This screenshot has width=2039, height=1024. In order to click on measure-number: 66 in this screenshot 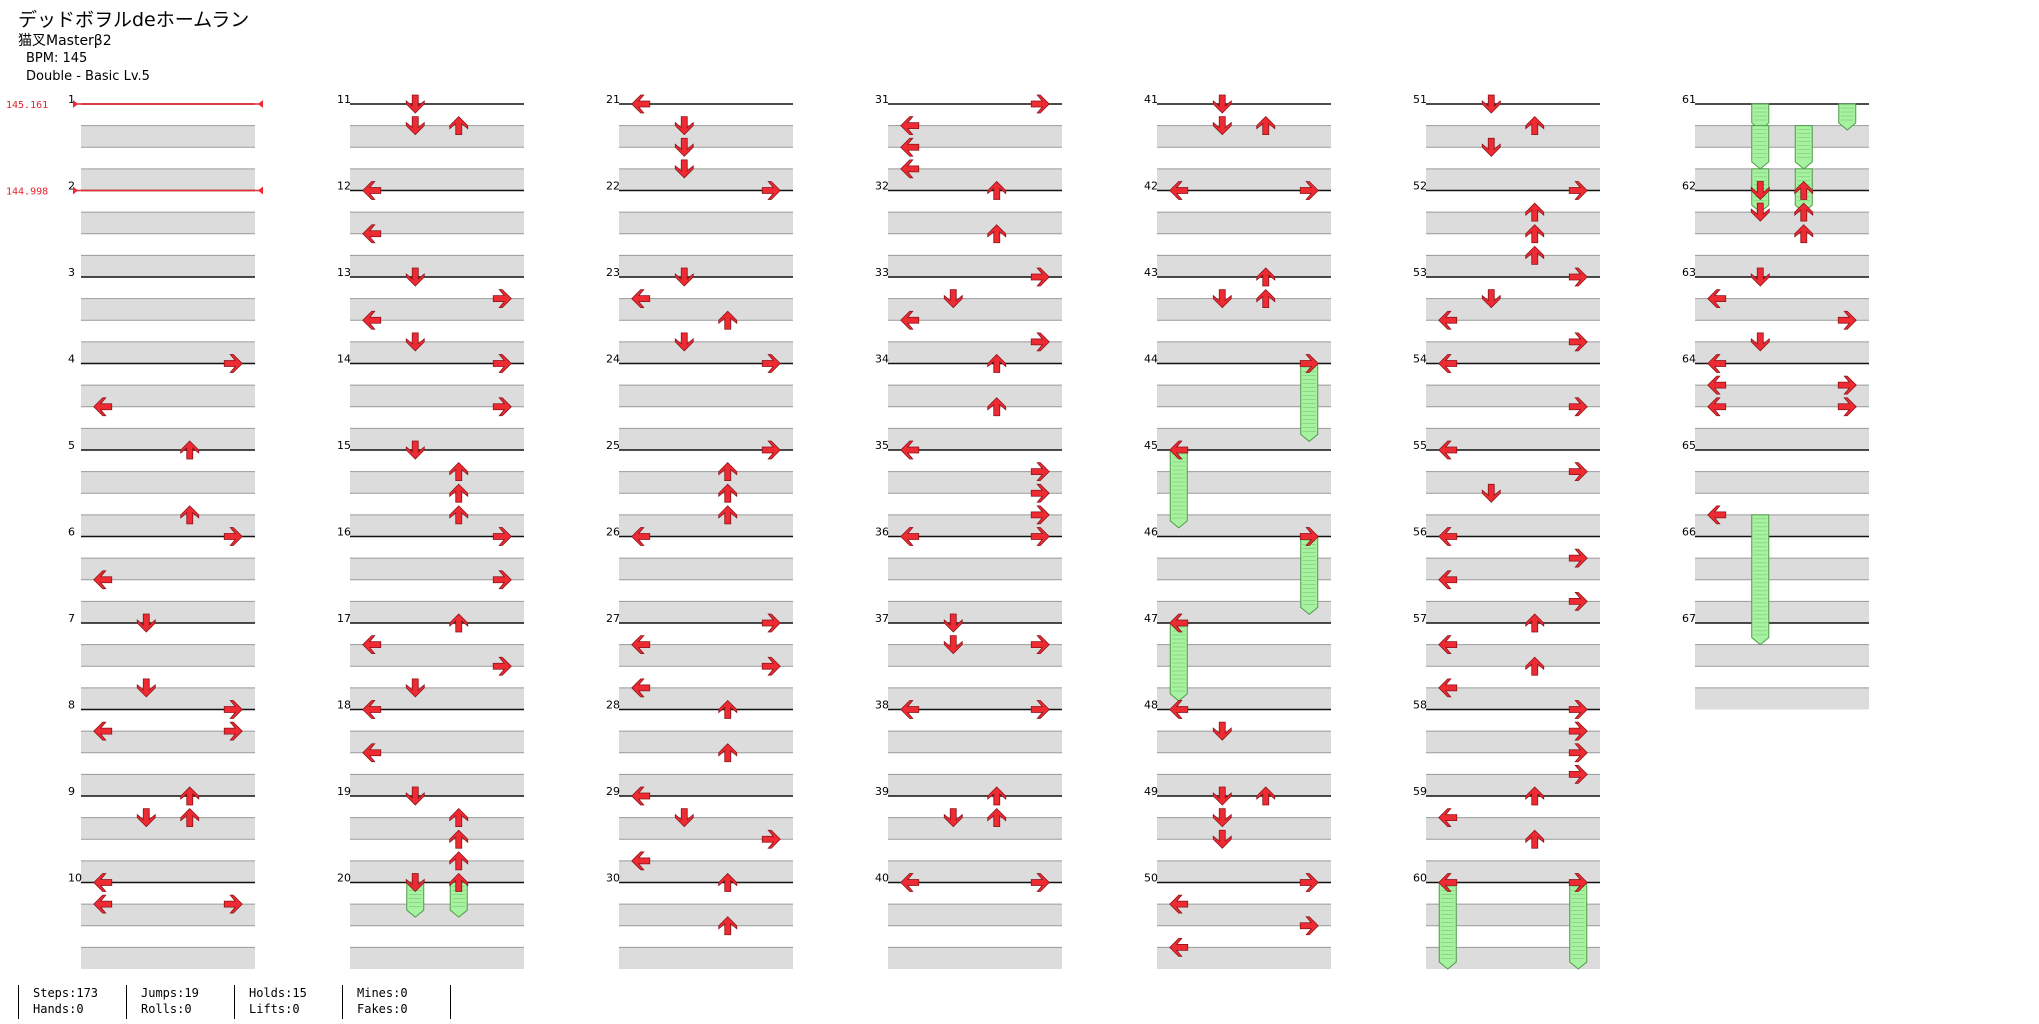, I will do `click(1689, 532)`.